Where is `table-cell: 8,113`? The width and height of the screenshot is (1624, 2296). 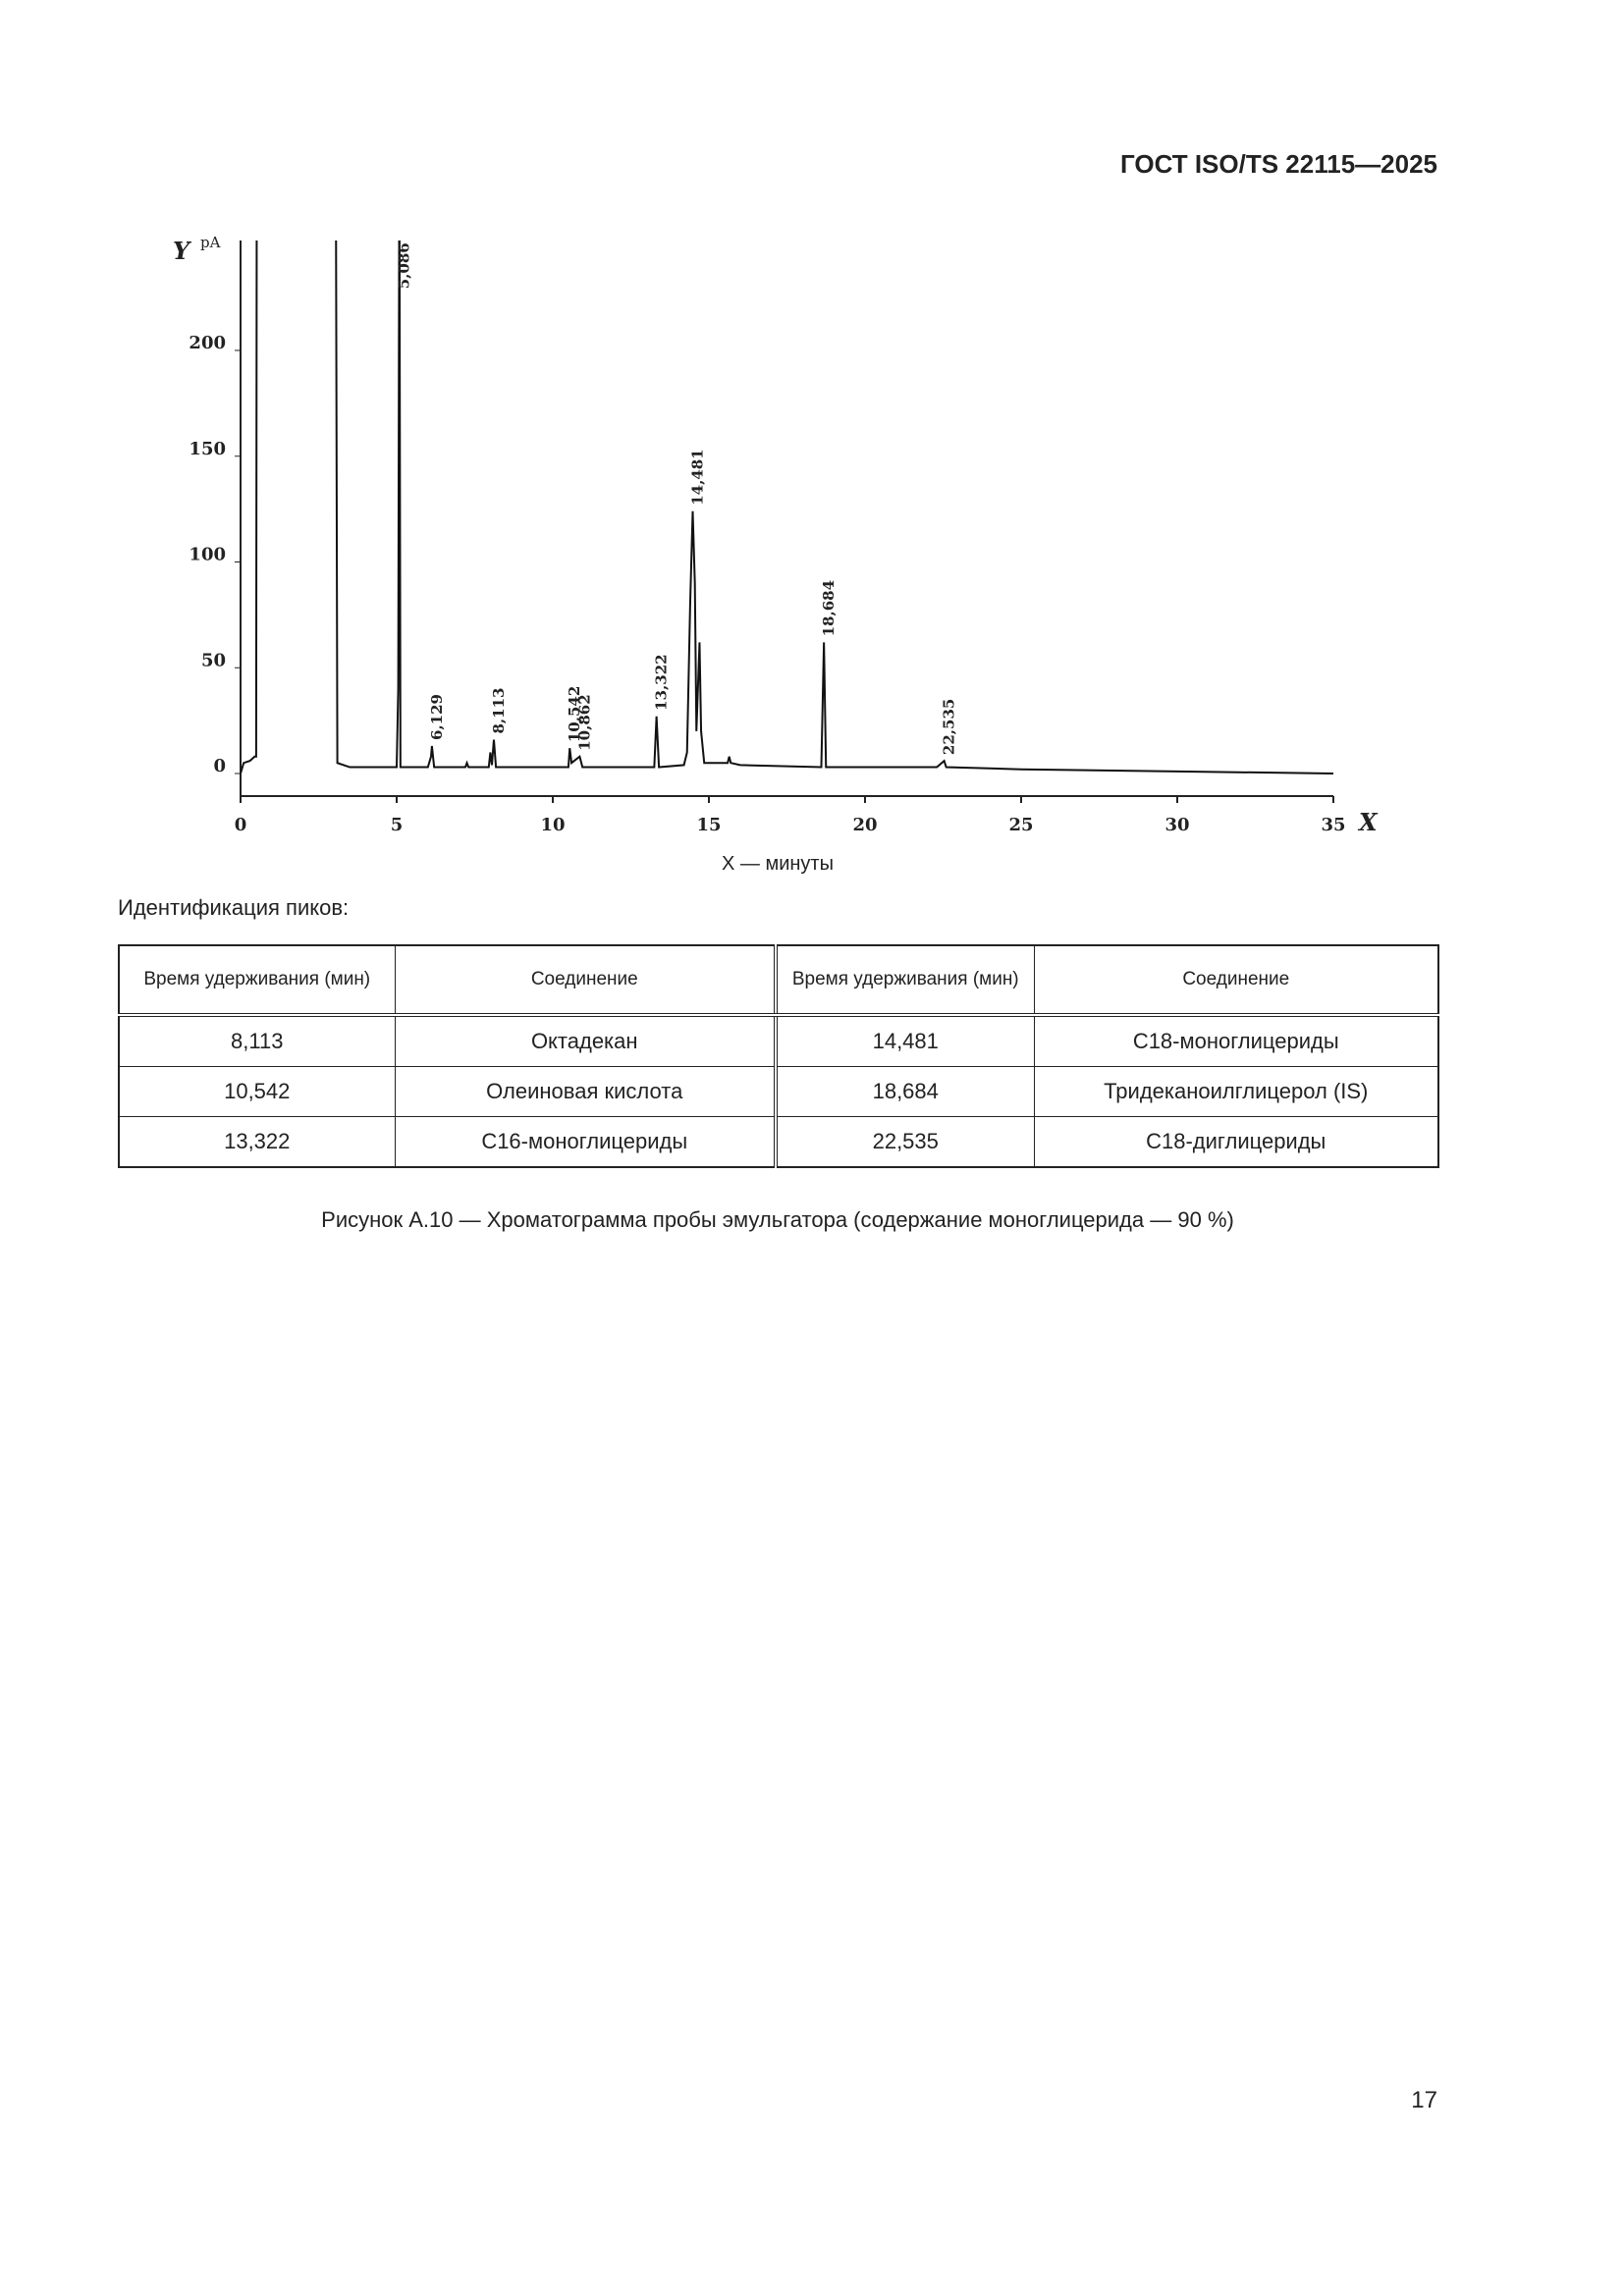 table-cell: 8,113 is located at coordinates (257, 1041).